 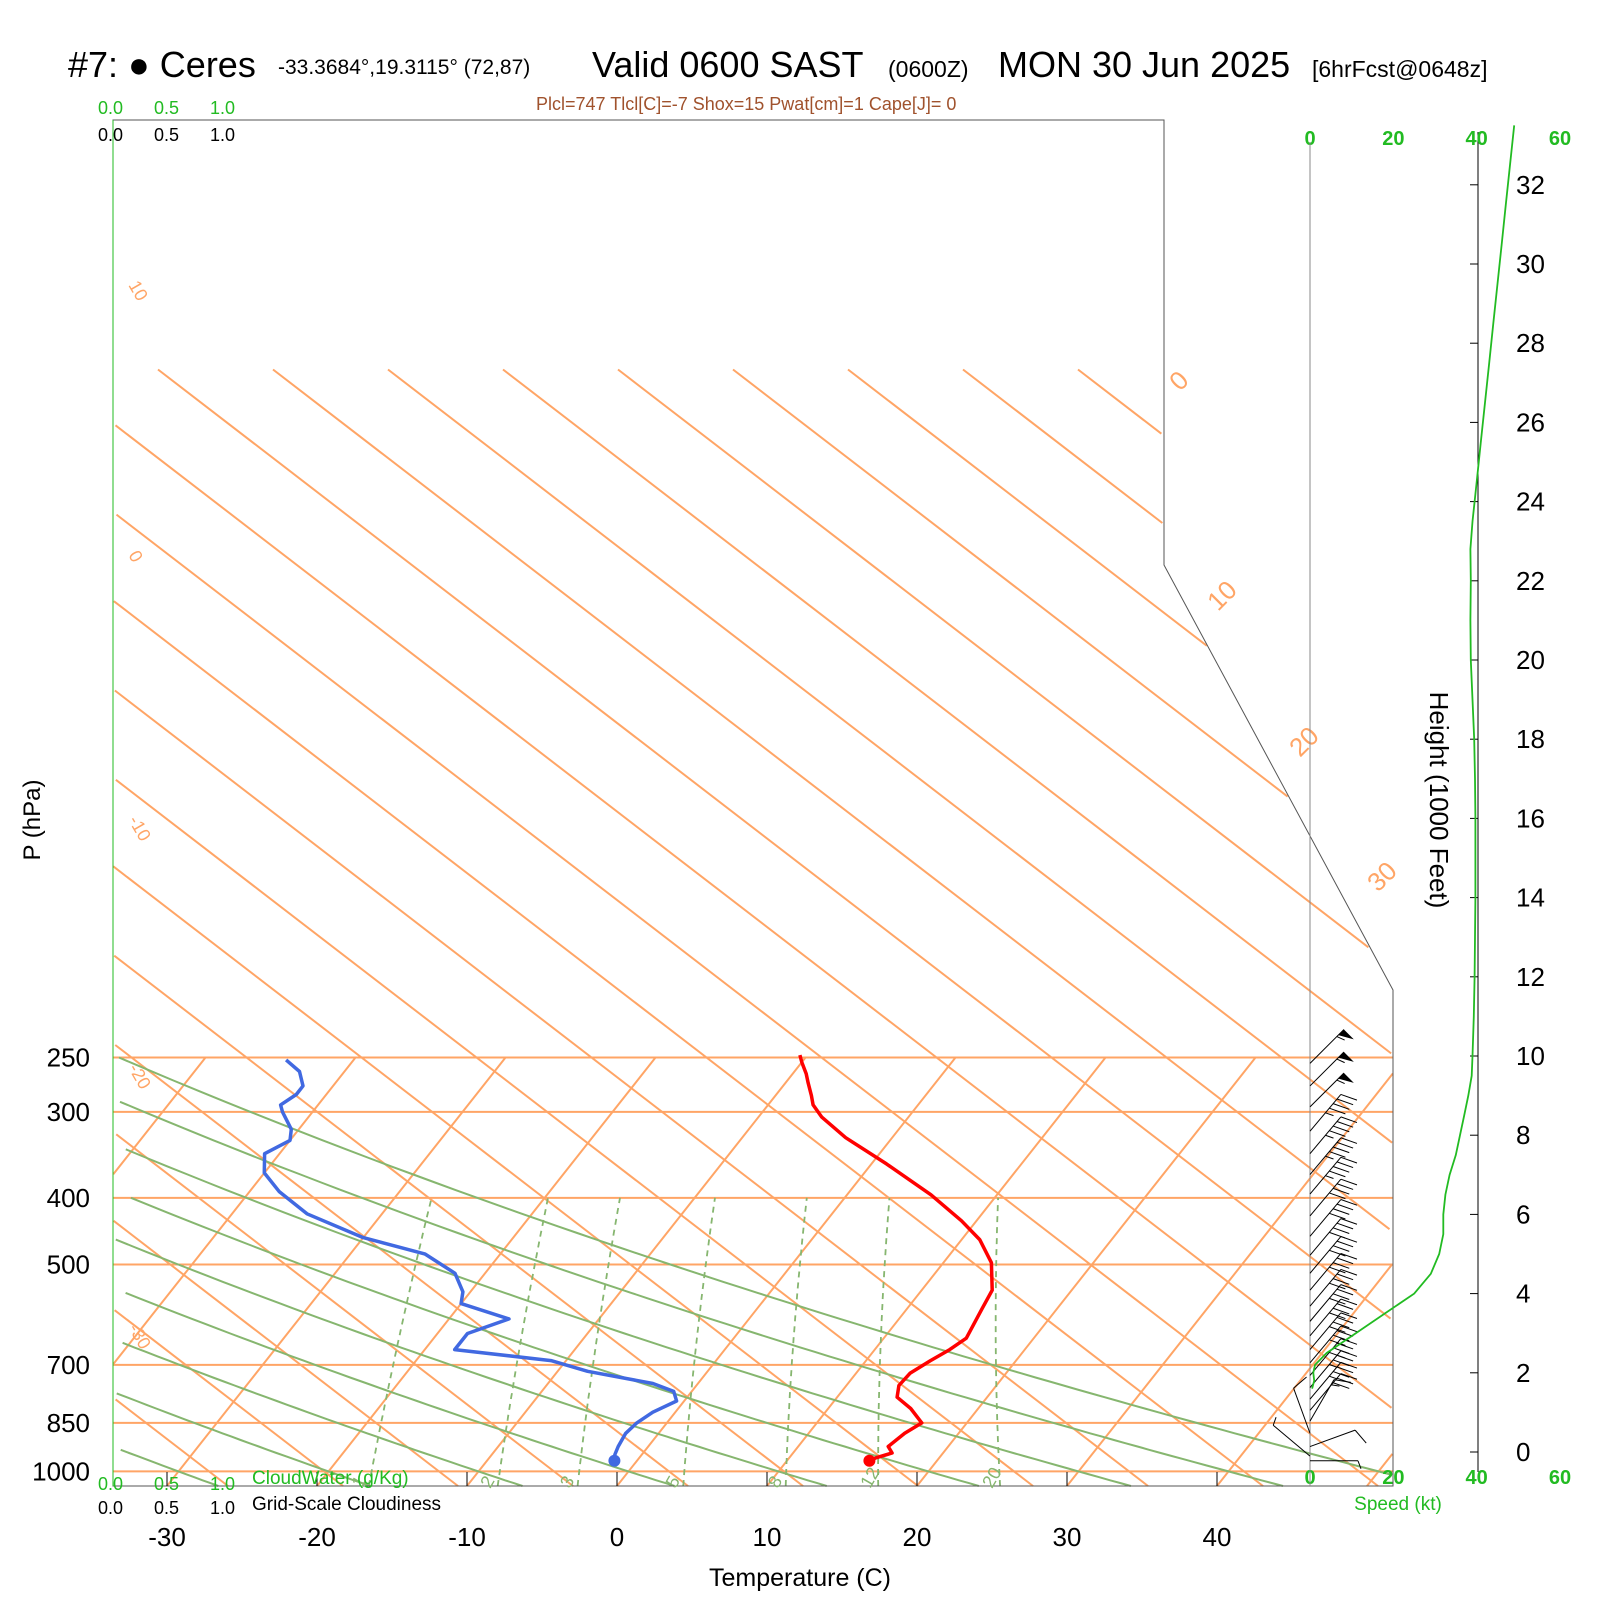 What do you see at coordinates (110, 1484) in the screenshot?
I see `cloudwater-tick: 0.0` at bounding box center [110, 1484].